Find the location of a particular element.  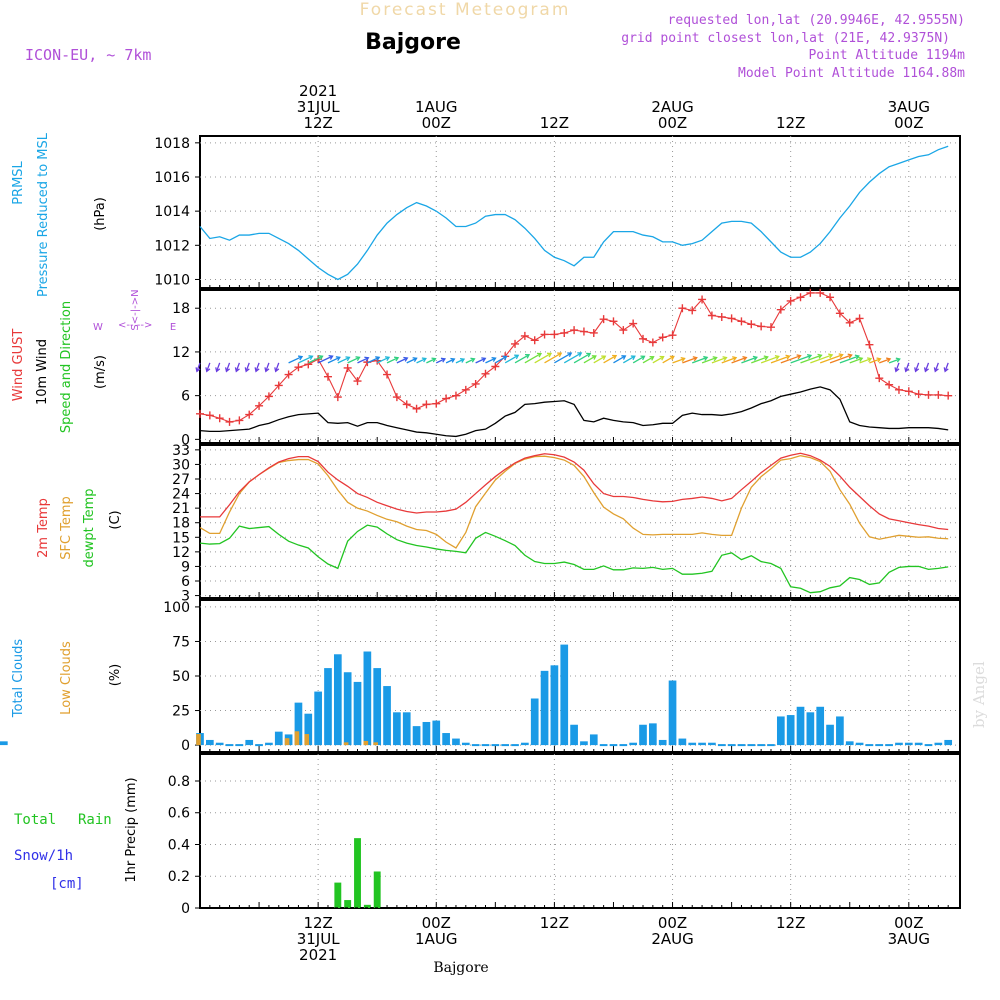

rain-bar is located at coordinates (357, 873).